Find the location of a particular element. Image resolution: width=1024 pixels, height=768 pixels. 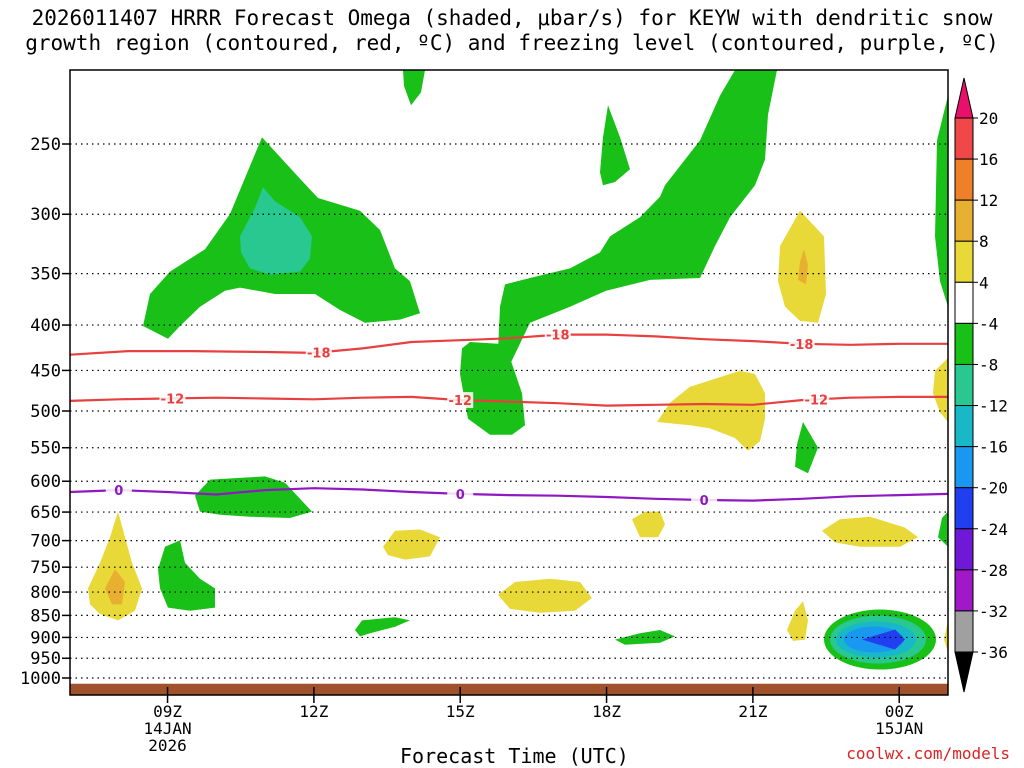

ytick-label-950: 950 is located at coordinates (45, 659).